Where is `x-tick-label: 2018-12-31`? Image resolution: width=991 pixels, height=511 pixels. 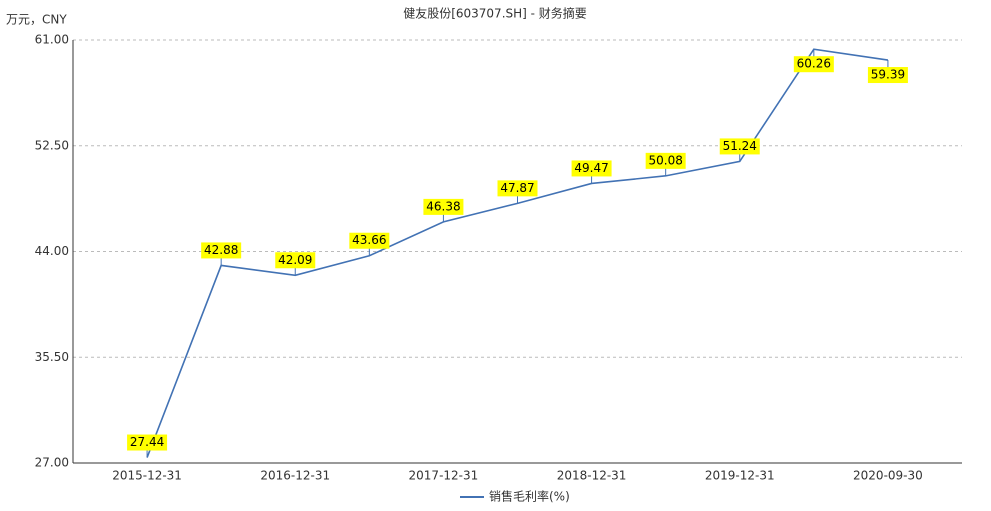
x-tick-label: 2018-12-31 is located at coordinates (592, 476).